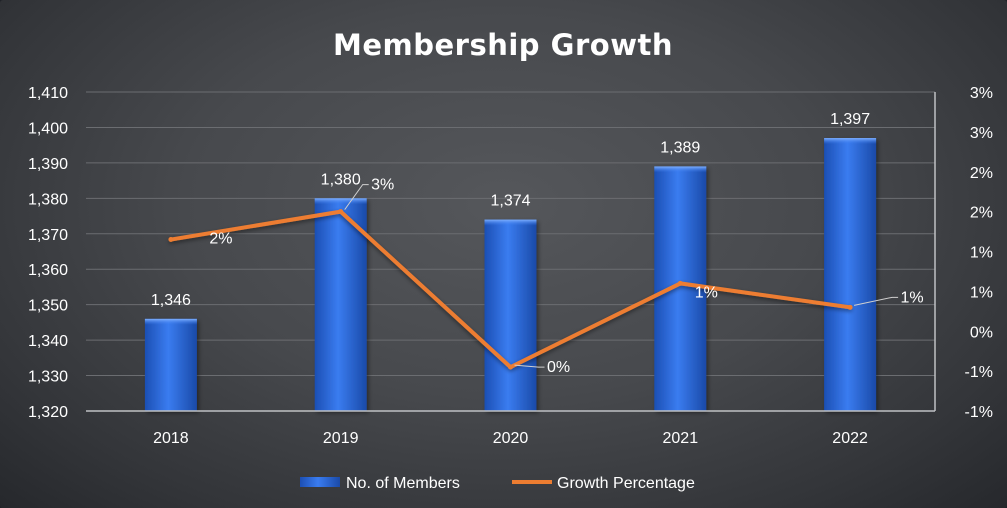  I want to click on bar-value-label: 1,380, so click(341, 179).